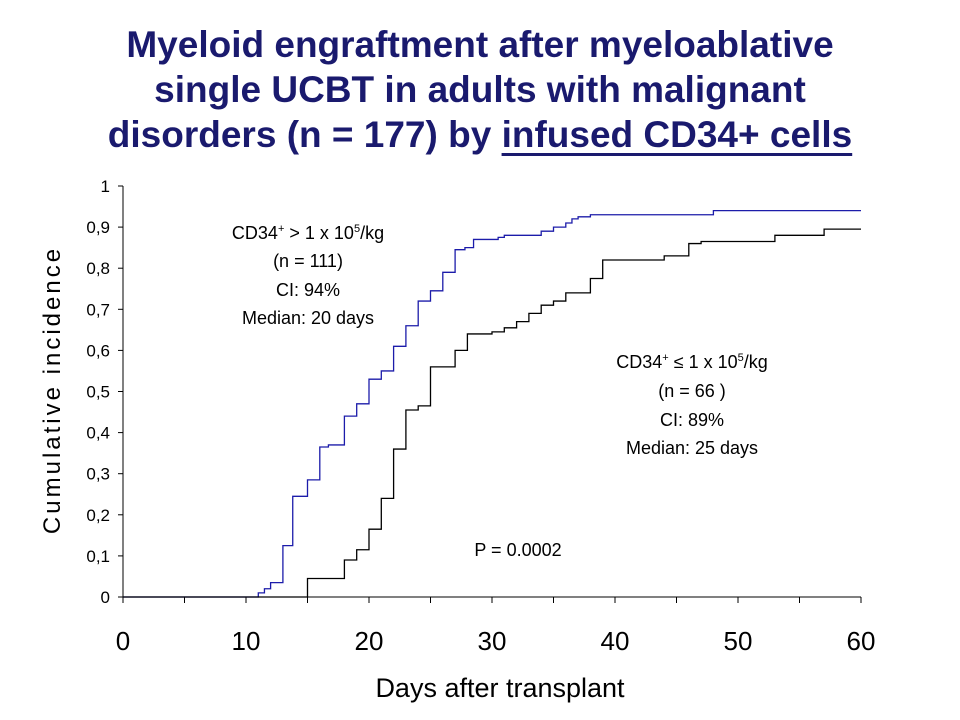  I want to click on x-tick-label: 30, so click(492, 641).